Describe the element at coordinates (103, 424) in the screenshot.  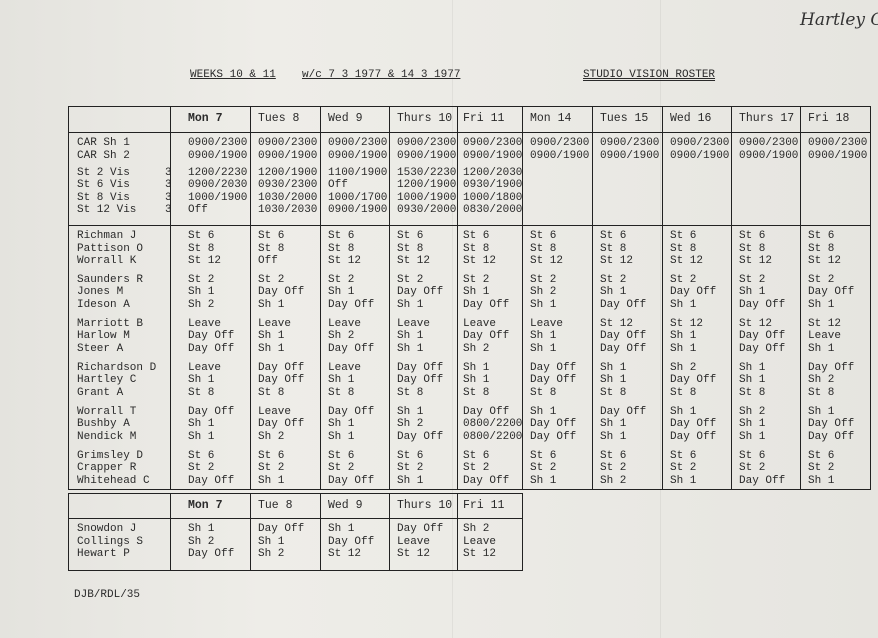
I see `staff-name: Bushby A` at that location.